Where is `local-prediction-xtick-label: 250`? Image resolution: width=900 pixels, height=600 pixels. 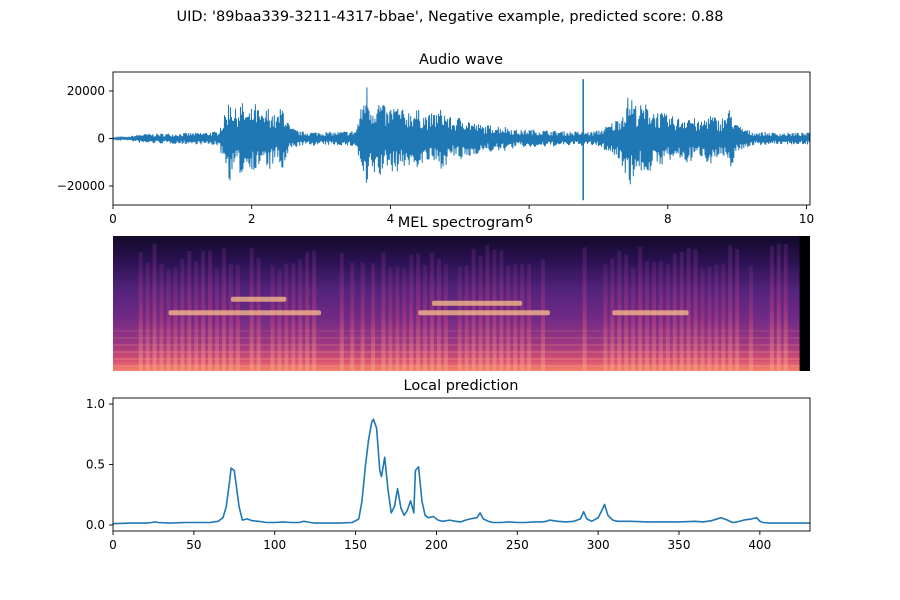
local-prediction-xtick-label: 250 is located at coordinates (517, 545).